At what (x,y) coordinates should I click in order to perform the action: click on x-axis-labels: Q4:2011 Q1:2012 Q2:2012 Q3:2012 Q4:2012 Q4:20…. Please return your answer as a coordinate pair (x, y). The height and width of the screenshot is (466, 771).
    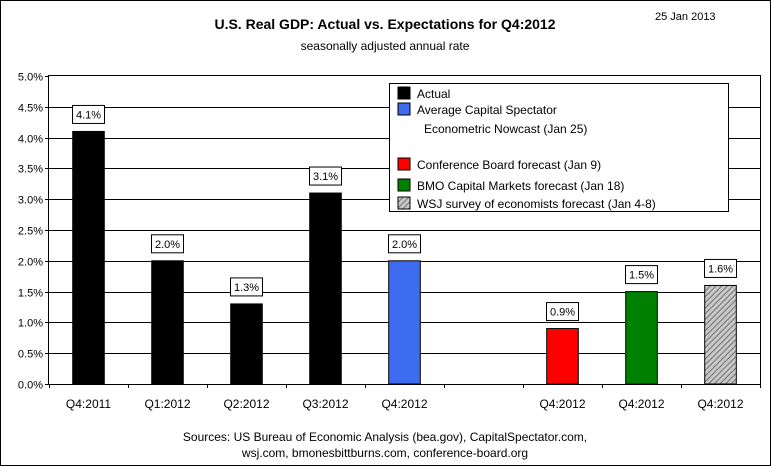
    Looking at the image, I should click on (405, 397).